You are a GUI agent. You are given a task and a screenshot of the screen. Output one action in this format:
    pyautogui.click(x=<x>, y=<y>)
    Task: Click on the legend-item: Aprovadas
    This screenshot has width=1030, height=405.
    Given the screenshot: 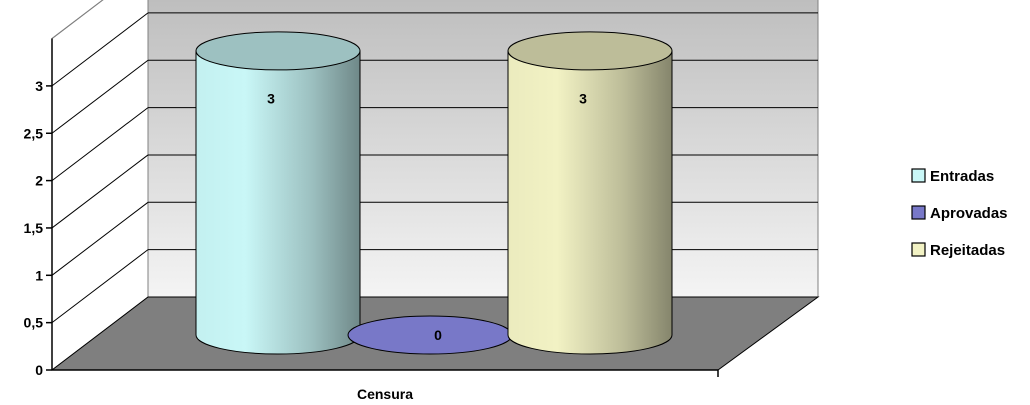 What is the action you would take?
    pyautogui.click(x=959, y=213)
    